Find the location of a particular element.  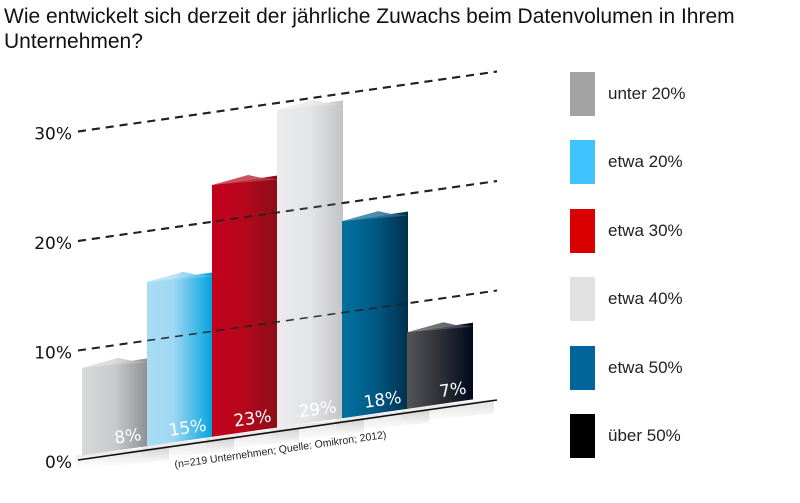

legend-label: etwa 30% is located at coordinates (645, 230).